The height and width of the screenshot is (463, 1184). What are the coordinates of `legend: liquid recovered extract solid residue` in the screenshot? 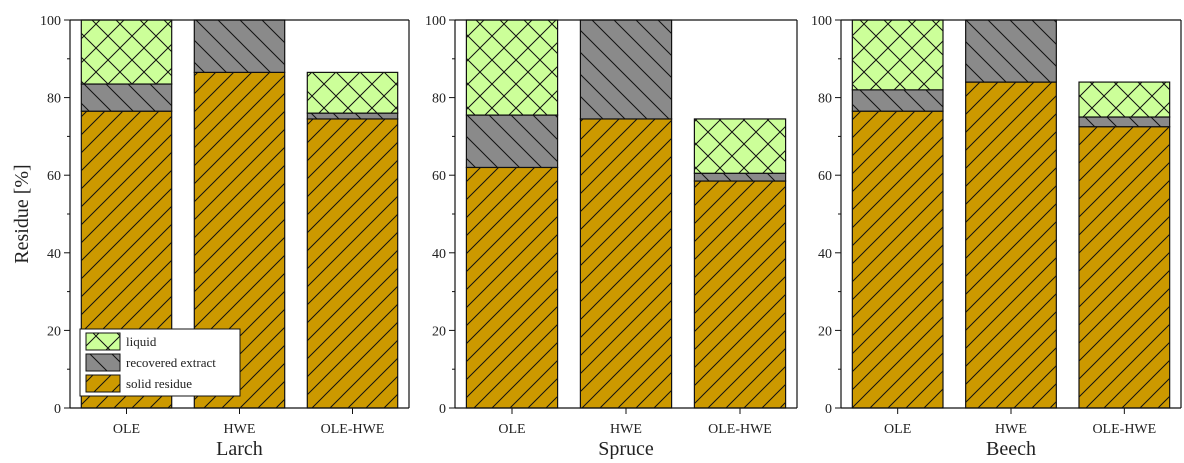 It's located at (160, 362).